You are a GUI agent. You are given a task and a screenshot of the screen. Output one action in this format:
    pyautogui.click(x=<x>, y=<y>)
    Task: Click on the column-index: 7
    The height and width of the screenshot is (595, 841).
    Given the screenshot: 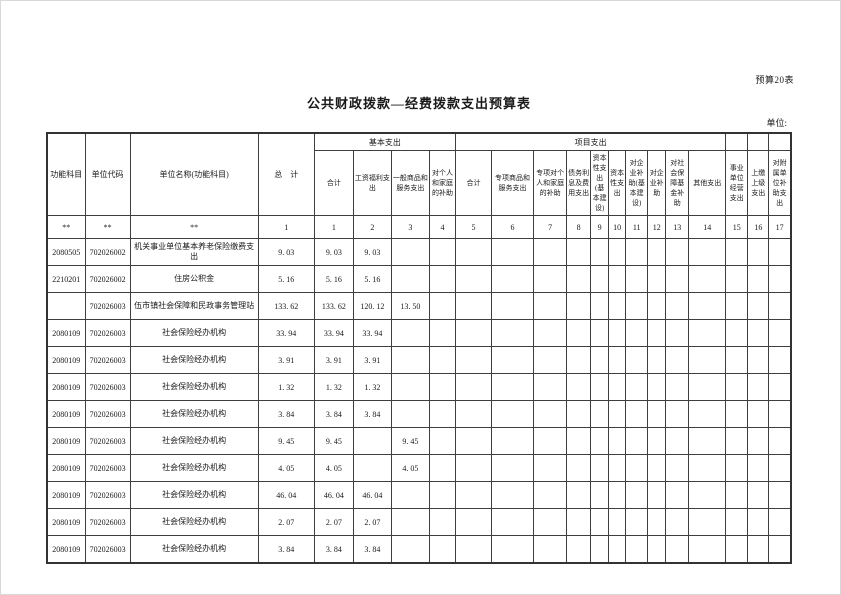 What is the action you would take?
    pyautogui.click(x=550, y=227)
    